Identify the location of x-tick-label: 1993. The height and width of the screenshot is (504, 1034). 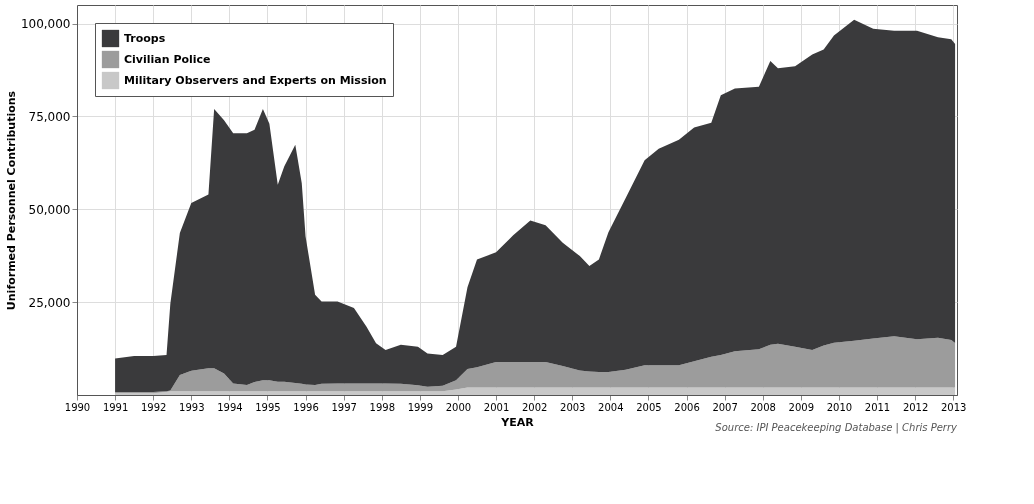
(192, 407).